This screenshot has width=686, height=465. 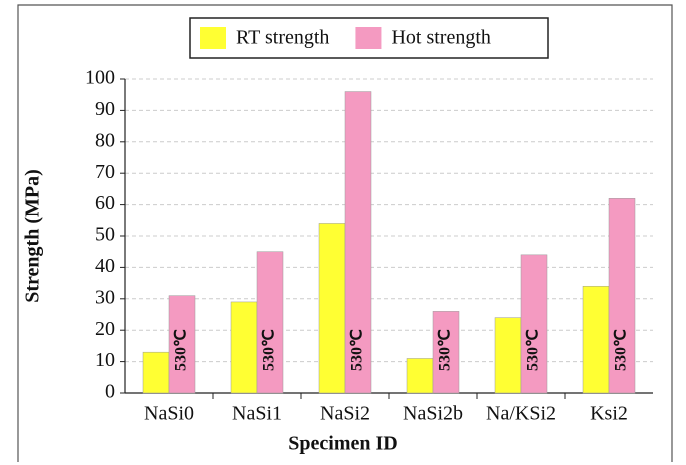 What do you see at coordinates (345, 414) in the screenshot?
I see `x-tick-label: NaSi2` at bounding box center [345, 414].